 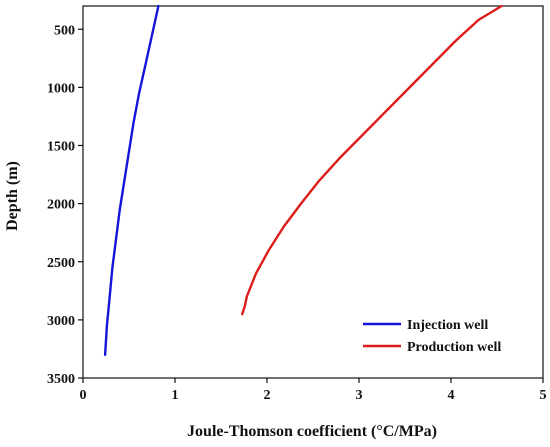 What do you see at coordinates (61, 263) in the screenshot?
I see `y-tick-label: 2500` at bounding box center [61, 263].